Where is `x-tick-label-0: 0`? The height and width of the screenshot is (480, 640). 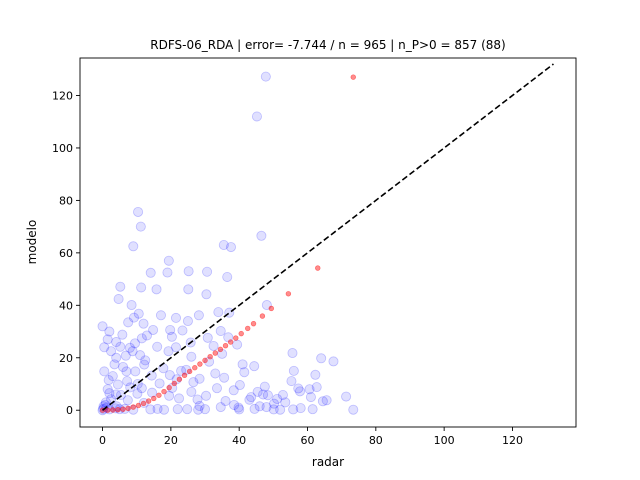 x-tick-label-0: 0 is located at coordinates (102, 440).